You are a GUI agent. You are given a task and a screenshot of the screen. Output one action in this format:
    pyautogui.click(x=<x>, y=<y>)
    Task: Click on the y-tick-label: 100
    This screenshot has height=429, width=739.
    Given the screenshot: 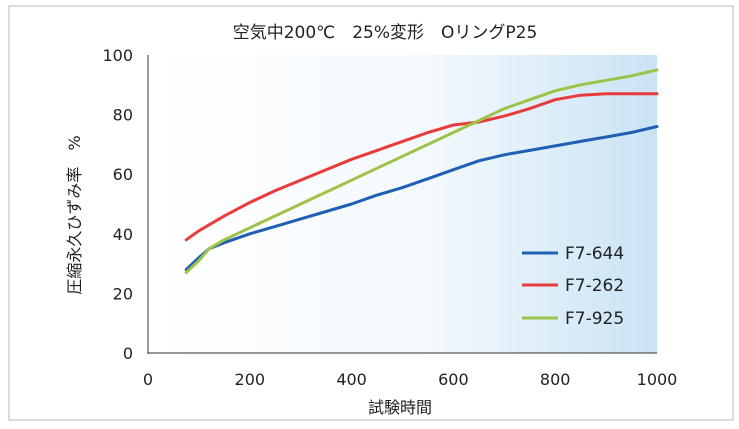 What is the action you would take?
    pyautogui.click(x=117, y=55)
    